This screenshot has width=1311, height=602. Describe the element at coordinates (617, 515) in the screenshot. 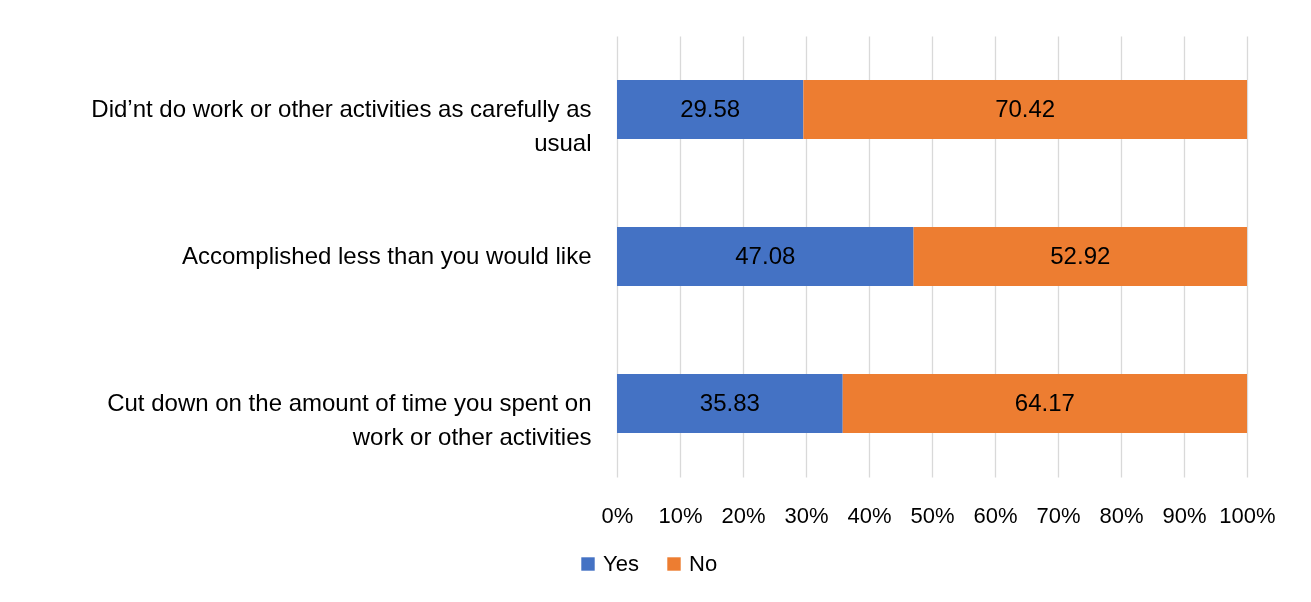

I see `x-tick-label: 0%` at that location.